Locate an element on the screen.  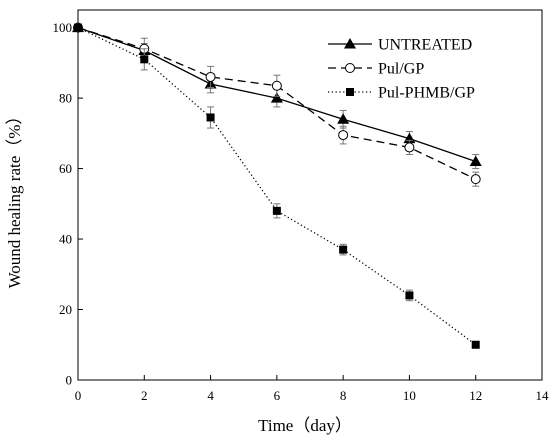
x-tick-label: 12 is located at coordinates (475, 395).